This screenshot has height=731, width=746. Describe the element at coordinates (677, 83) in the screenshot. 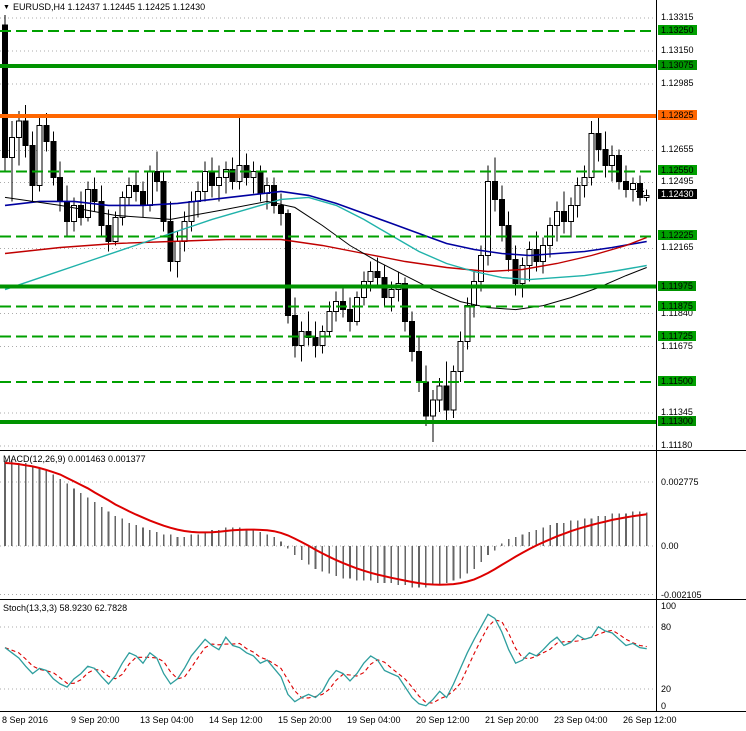

I see `price-tick-label: 1.12985` at that location.